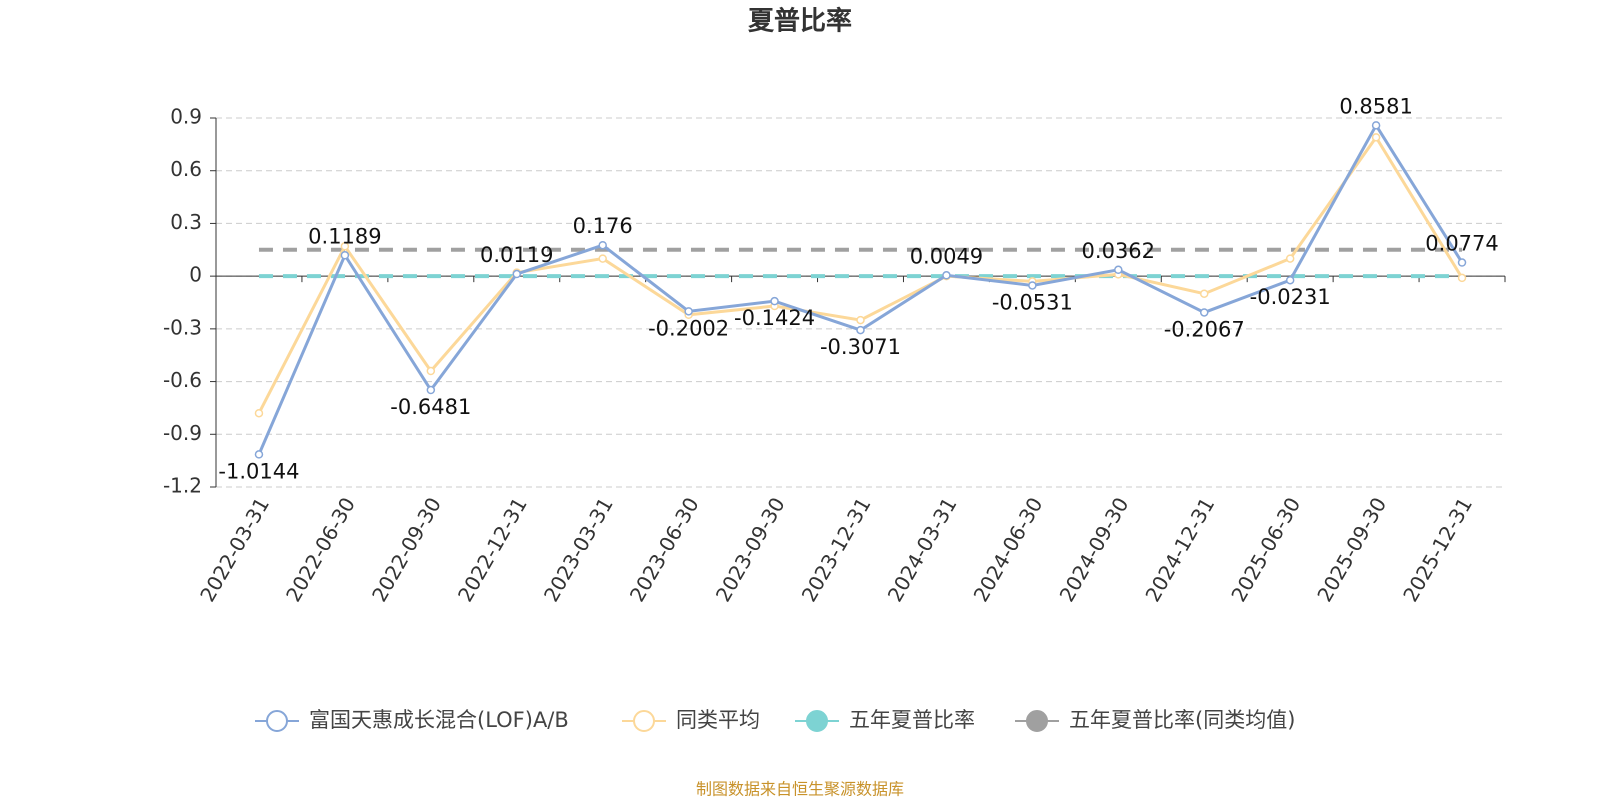 This screenshot has height=800, width=1600. Describe the element at coordinates (1182, 720) in the screenshot. I see `legend-label: 五年夏普比率(同类均值)` at that location.